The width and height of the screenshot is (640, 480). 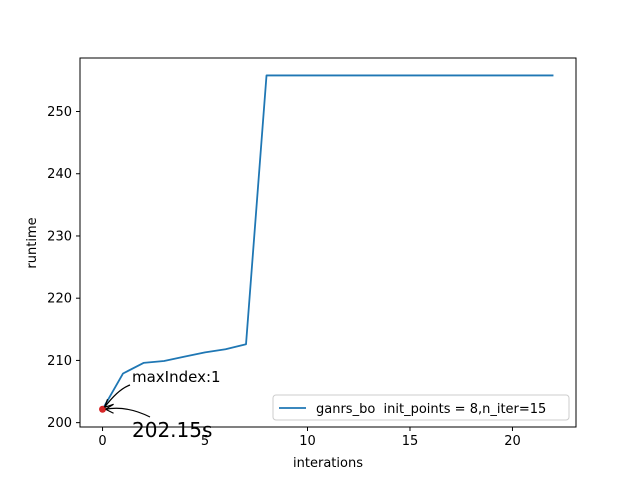 I want to click on annotation-runtime-value: 202.15s, so click(x=158, y=422).